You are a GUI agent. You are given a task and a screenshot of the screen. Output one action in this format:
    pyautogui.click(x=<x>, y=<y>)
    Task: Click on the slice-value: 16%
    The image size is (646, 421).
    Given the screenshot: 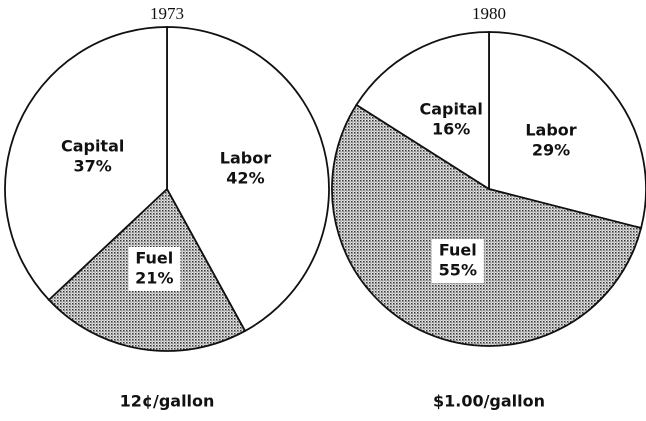 What is the action you would take?
    pyautogui.click(x=451, y=129)
    